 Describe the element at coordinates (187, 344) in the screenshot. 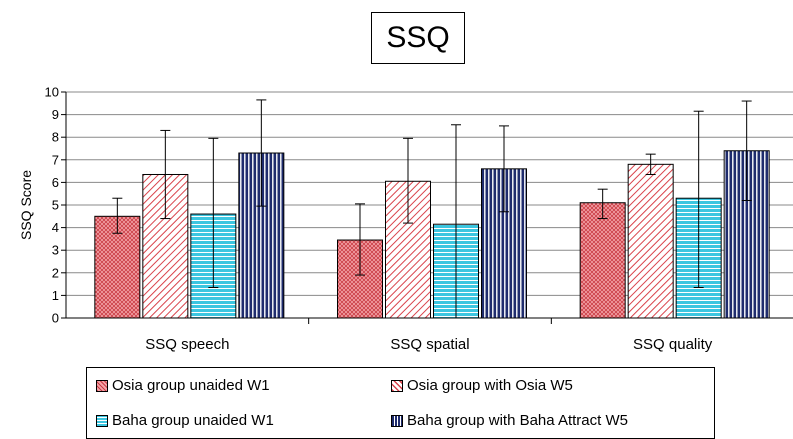

I see `category-label: SSQ speech` at that location.